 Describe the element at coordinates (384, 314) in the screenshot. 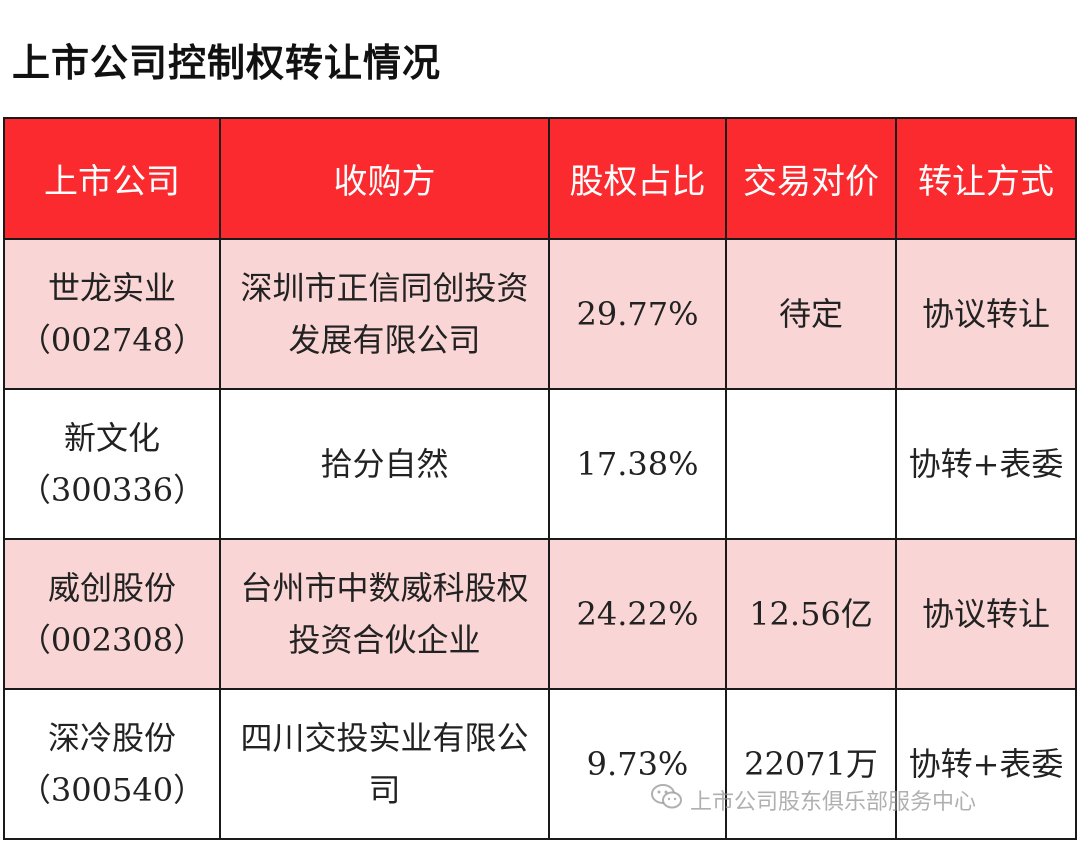

I see `cell-acquirer: 深圳市正信同创投资发展有限公司` at that location.